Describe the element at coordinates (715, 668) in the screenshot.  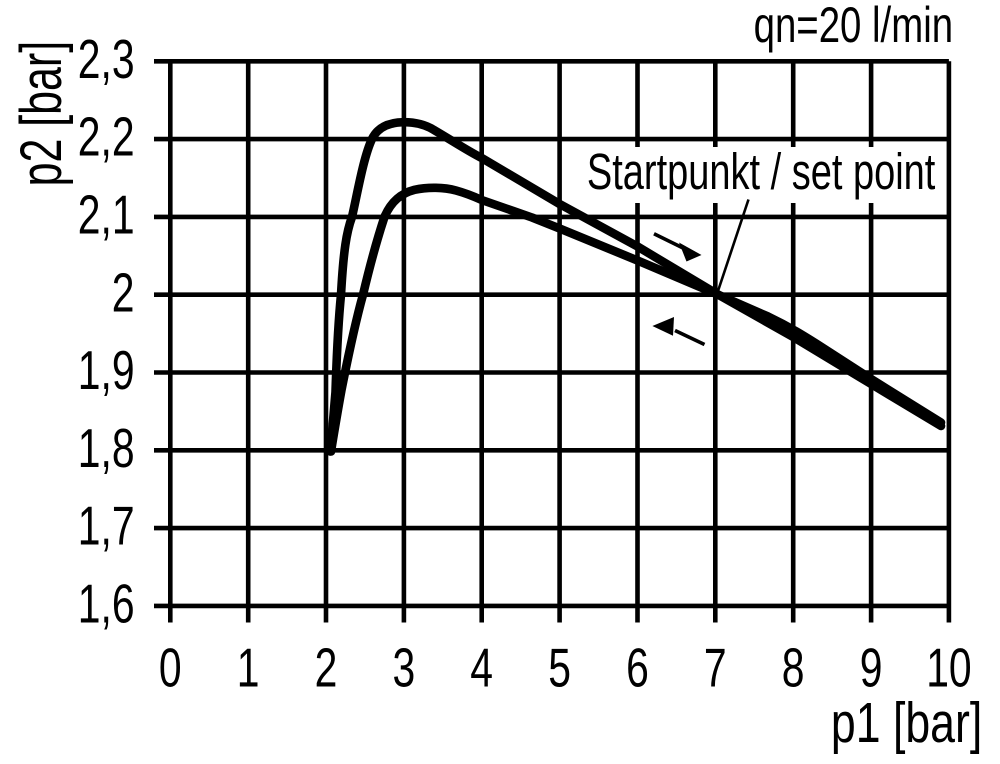
I see `svg-text: 7` at that location.